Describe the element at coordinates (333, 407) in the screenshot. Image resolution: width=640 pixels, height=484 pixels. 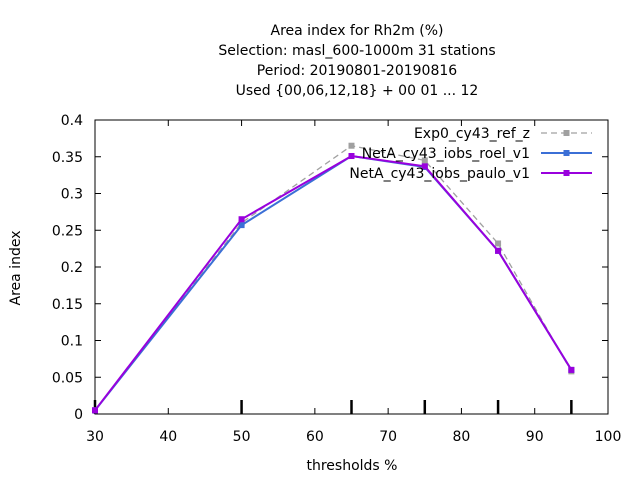
I see `threshold-marks` at that location.